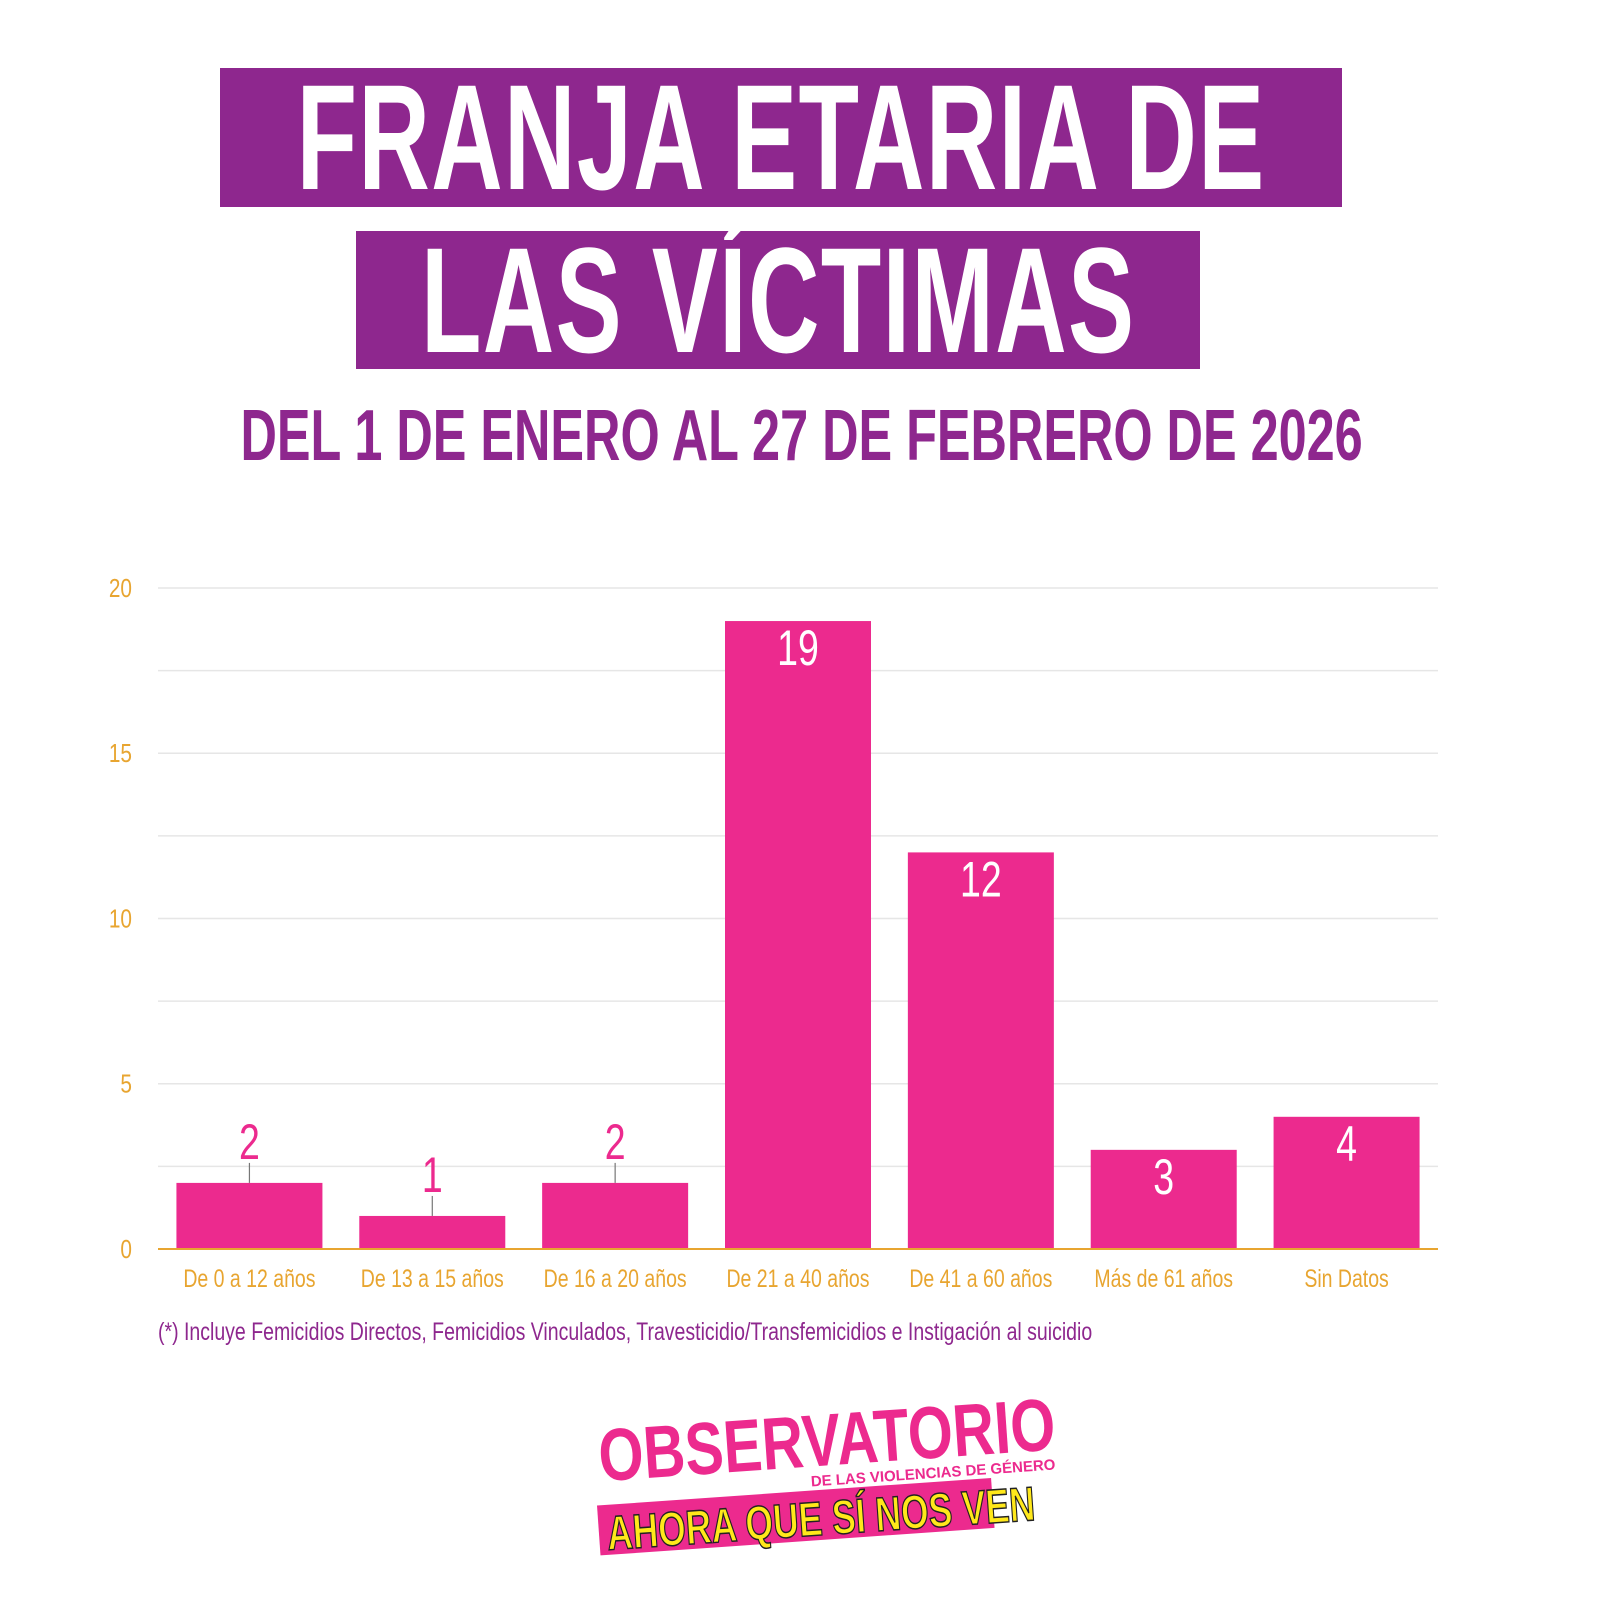 This screenshot has height=1600, width=1600. Describe the element at coordinates (120, 588) in the screenshot. I see `y-tick-label: 20` at that location.